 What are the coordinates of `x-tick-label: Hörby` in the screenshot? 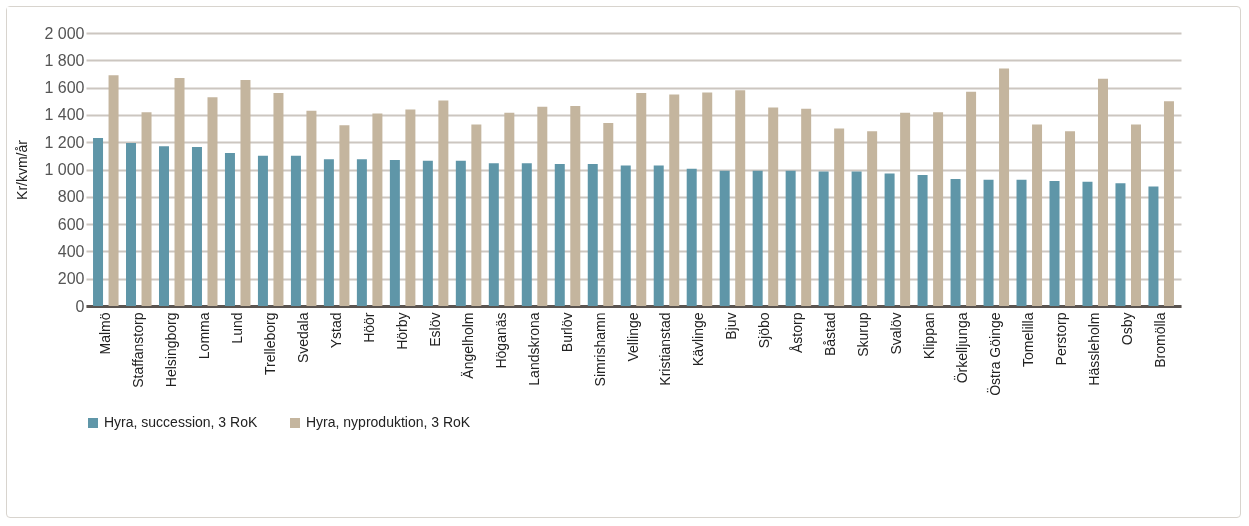 It's located at (401, 331).